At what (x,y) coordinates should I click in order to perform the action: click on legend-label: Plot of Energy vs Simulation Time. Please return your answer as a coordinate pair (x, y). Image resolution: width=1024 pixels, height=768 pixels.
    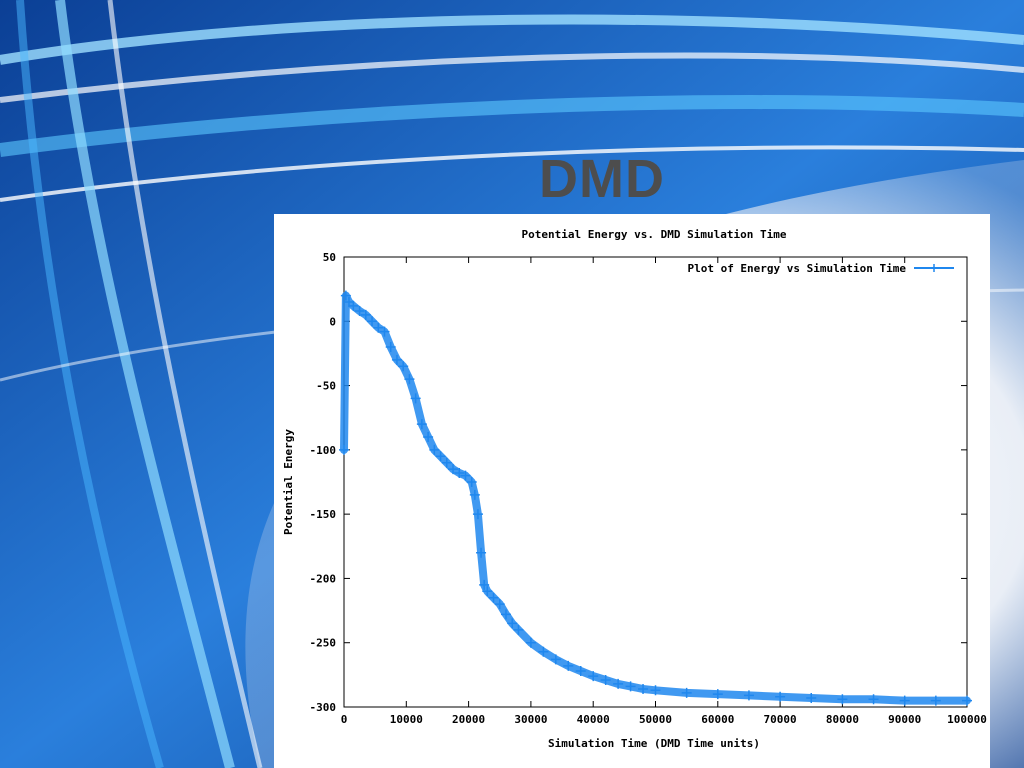
    Looking at the image, I should click on (796, 268).